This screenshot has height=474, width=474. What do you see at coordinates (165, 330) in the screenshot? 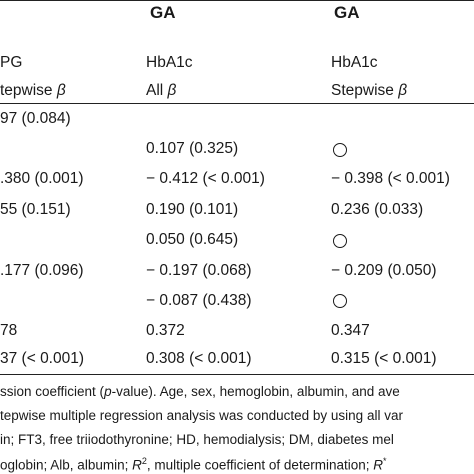
I see `row-8-col1: 0.372` at bounding box center [165, 330].